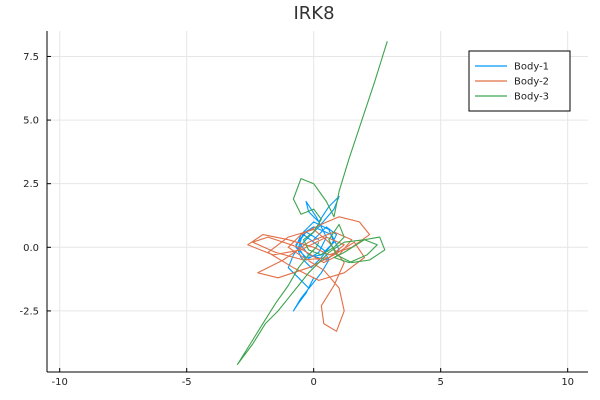 The width and height of the screenshot is (600, 400). What do you see at coordinates (29, 311) in the screenshot?
I see `y-tick-label: -2.5` at bounding box center [29, 311].